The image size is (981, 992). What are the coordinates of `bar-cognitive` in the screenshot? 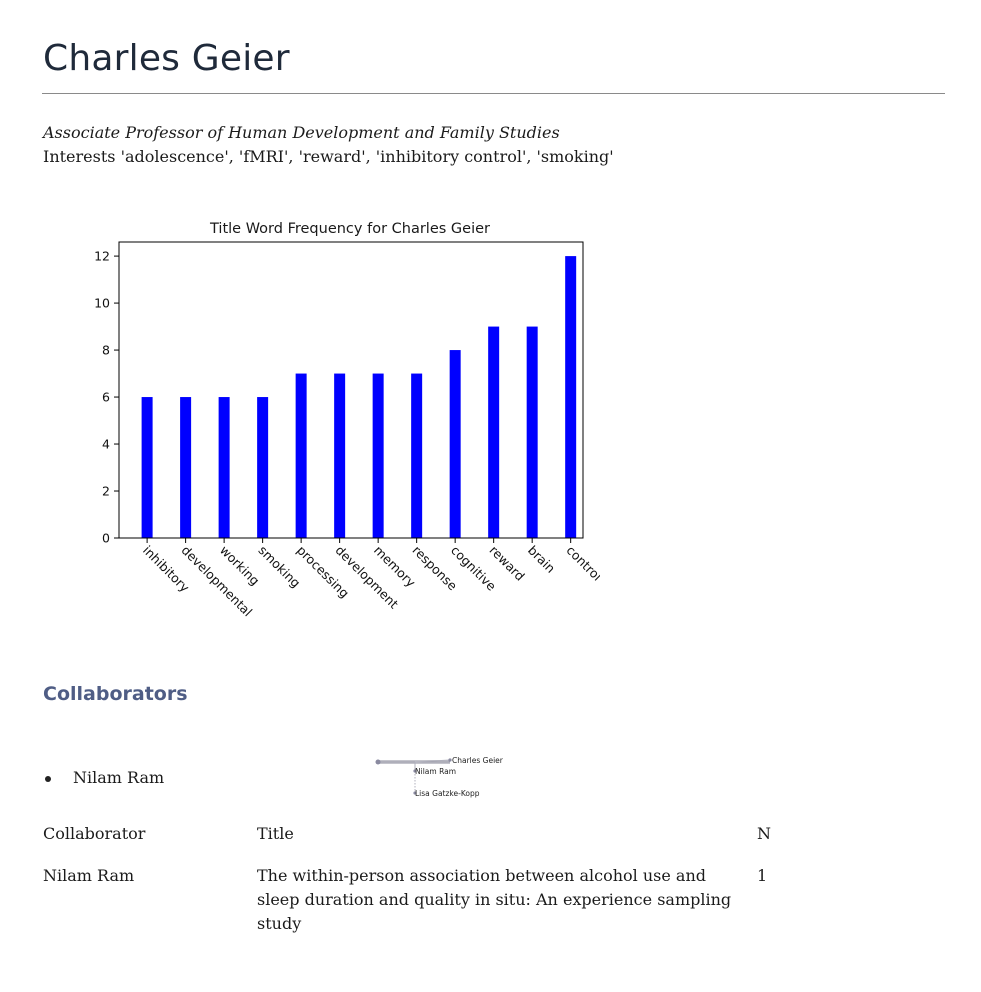 It's located at (455, 444).